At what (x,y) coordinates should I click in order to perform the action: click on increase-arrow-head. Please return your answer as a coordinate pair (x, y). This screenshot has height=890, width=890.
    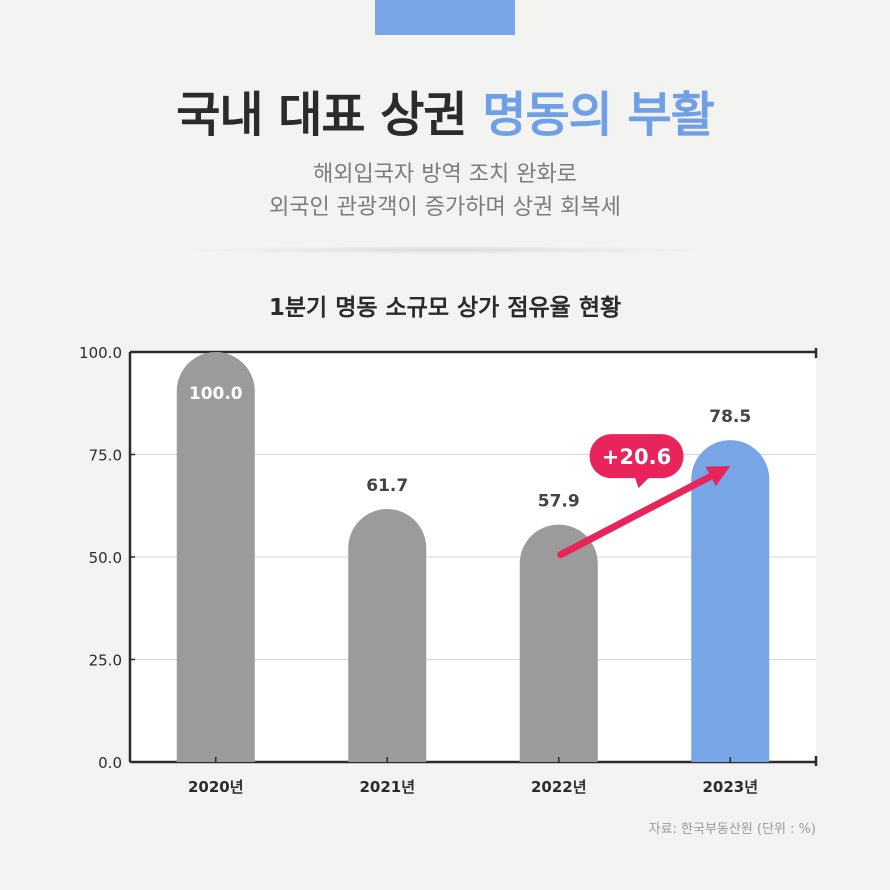
    Looking at the image, I should click on (718, 476).